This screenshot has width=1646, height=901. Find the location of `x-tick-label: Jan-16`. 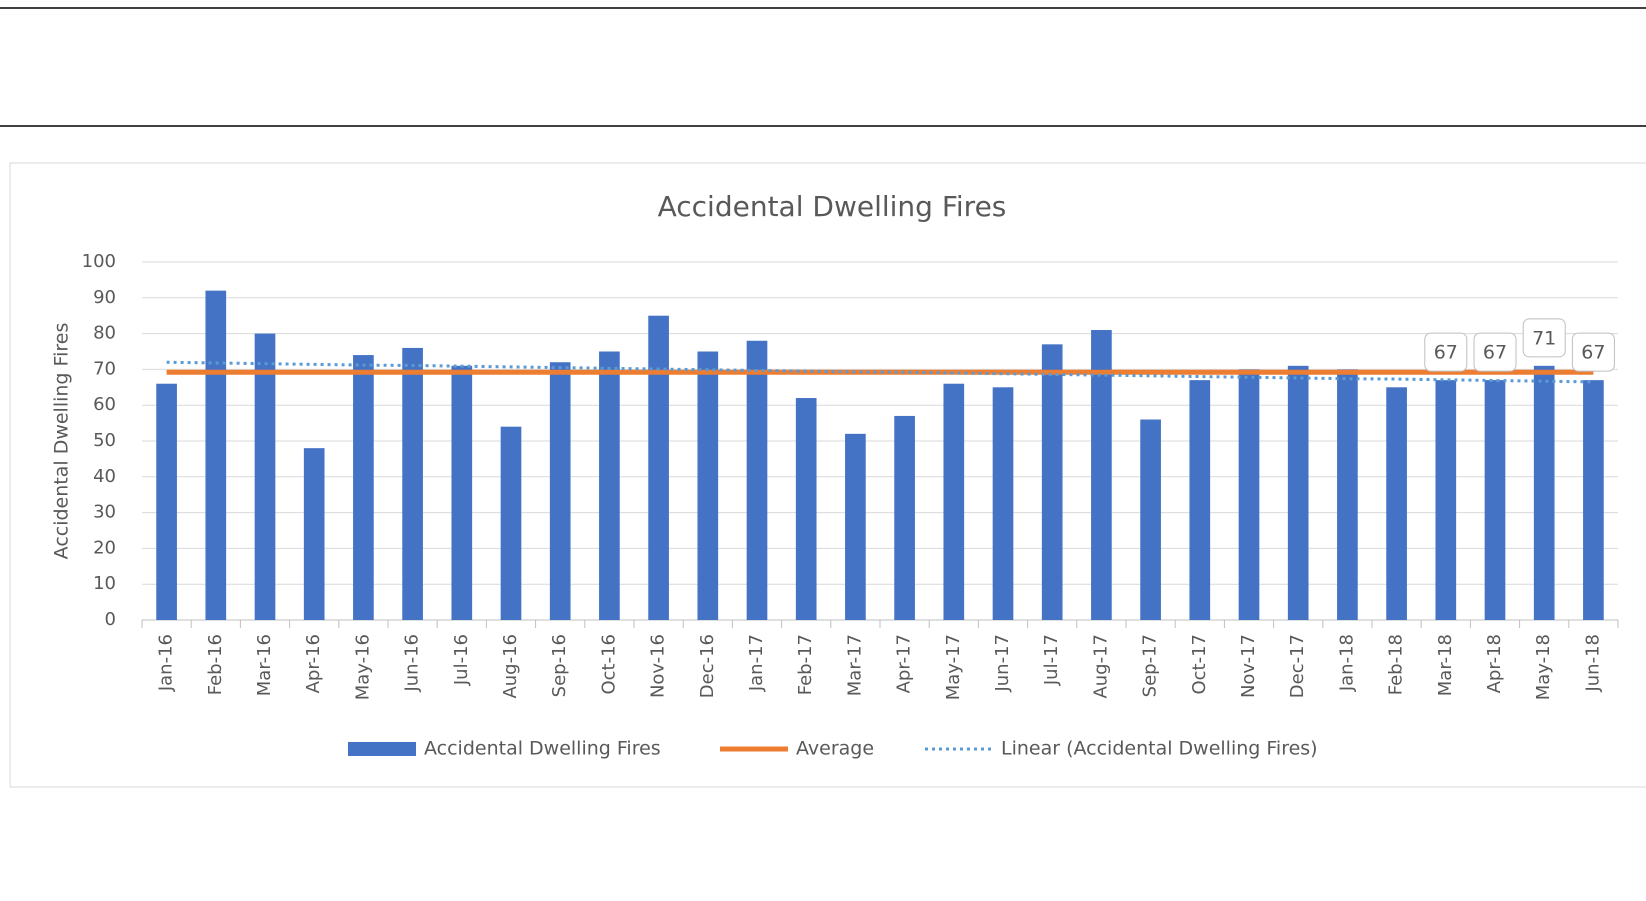

x-tick-label: Jan-16 is located at coordinates (166, 663).